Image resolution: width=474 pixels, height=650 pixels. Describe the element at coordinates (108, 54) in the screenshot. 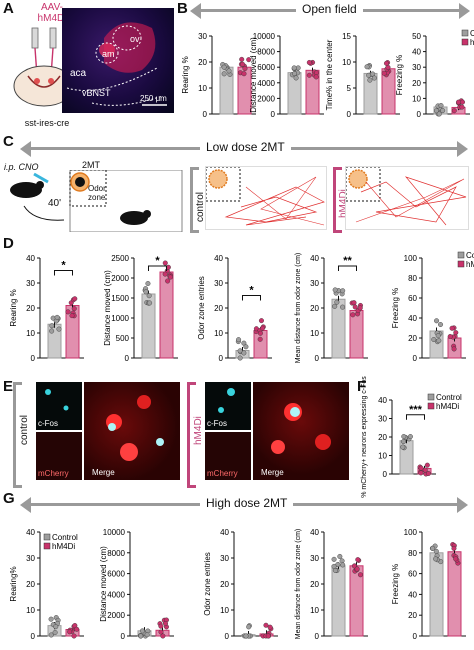

I see `region-am-label: am` at that location.